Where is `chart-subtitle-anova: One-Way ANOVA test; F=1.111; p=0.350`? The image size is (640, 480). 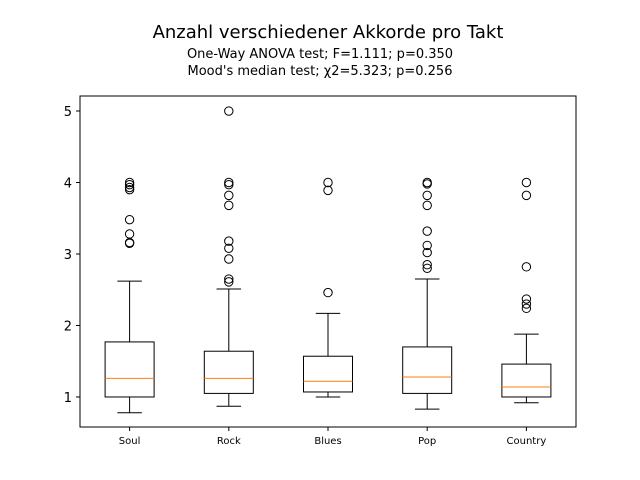 chart-subtitle-anova: One-Way ANOVA test; F=1.111; p=0.350 is located at coordinates (320, 54).